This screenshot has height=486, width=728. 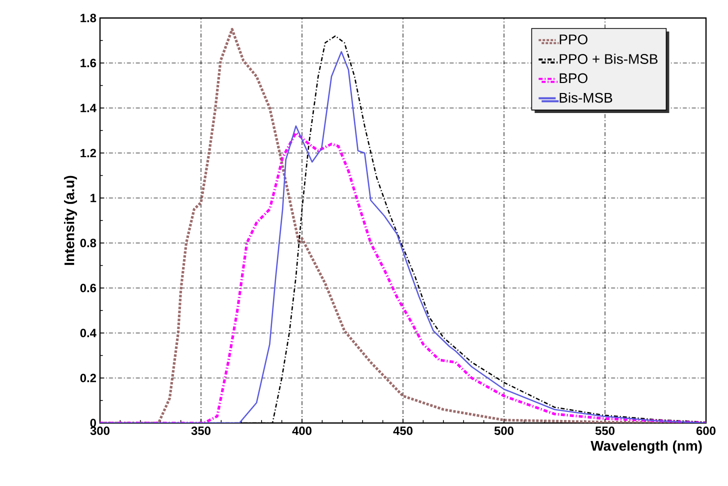 What do you see at coordinates (88, 153) in the screenshot?
I see `y-tick-label: 1.2` at bounding box center [88, 153].